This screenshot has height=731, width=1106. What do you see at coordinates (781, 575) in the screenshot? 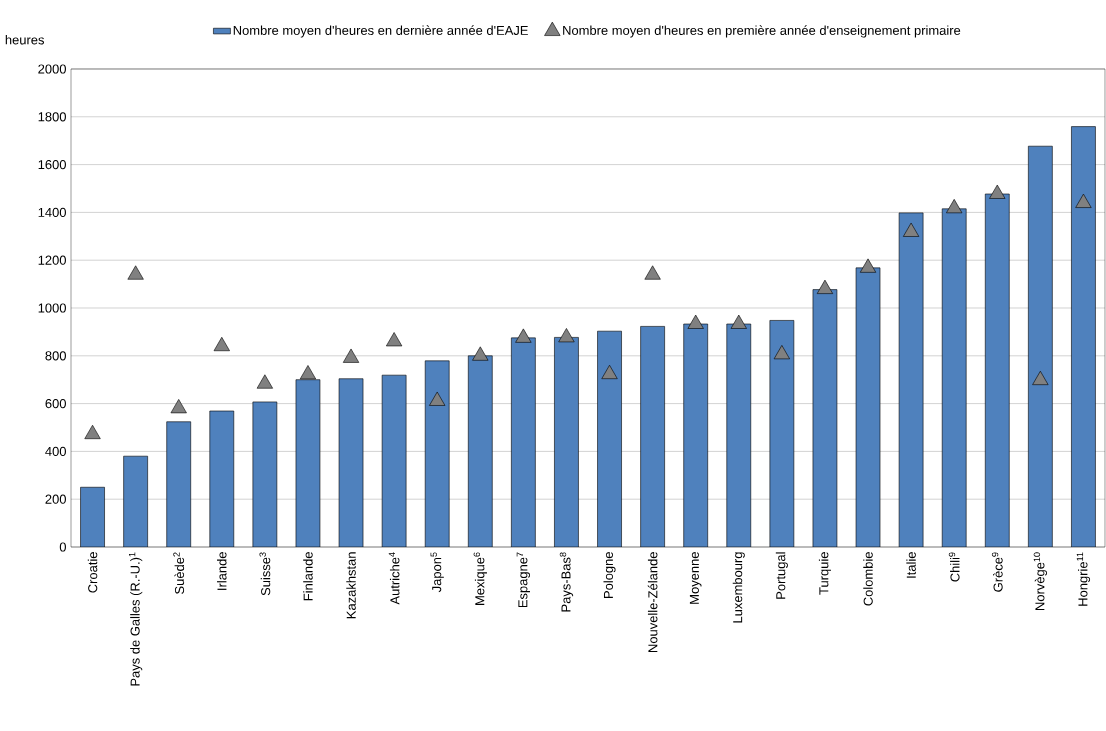
I see `x-tick-label: Portugal` at bounding box center [781, 575].